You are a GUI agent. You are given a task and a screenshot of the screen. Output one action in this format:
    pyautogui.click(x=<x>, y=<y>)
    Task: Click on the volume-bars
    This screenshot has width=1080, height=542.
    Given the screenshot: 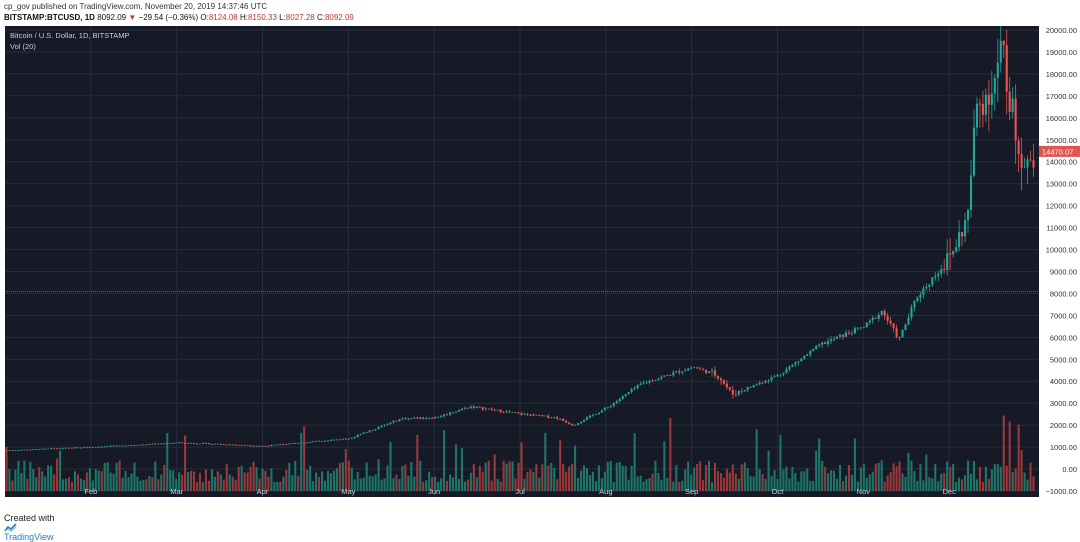 What is the action you would take?
    pyautogui.click(x=520, y=453)
    